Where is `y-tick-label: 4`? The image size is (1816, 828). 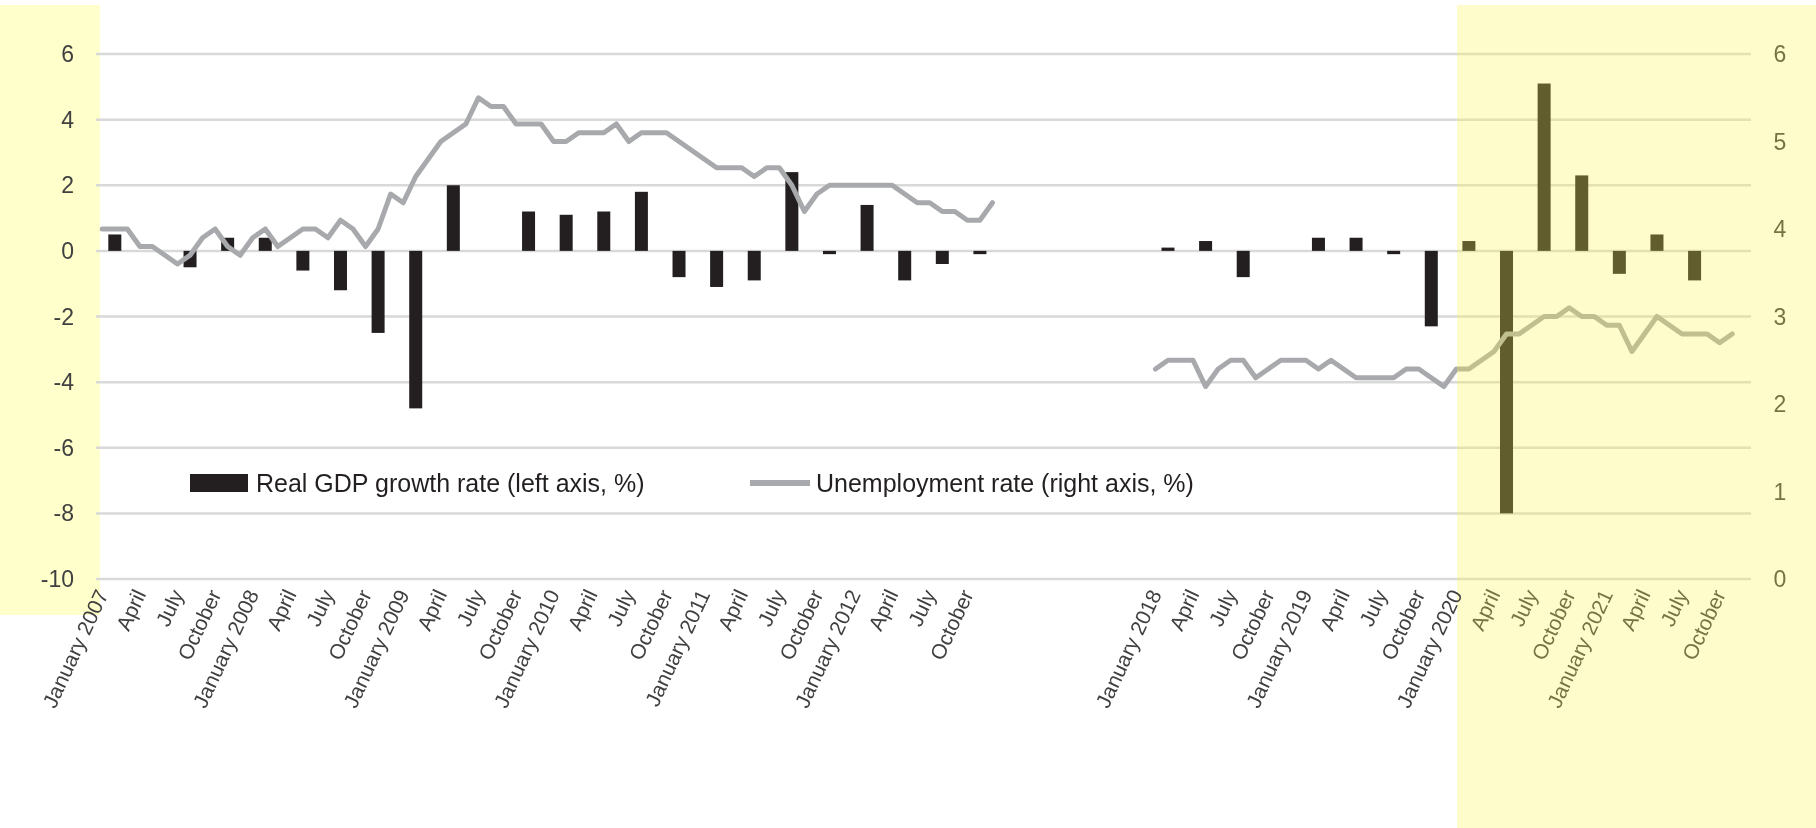 y-tick-label: 4 is located at coordinates (68, 119).